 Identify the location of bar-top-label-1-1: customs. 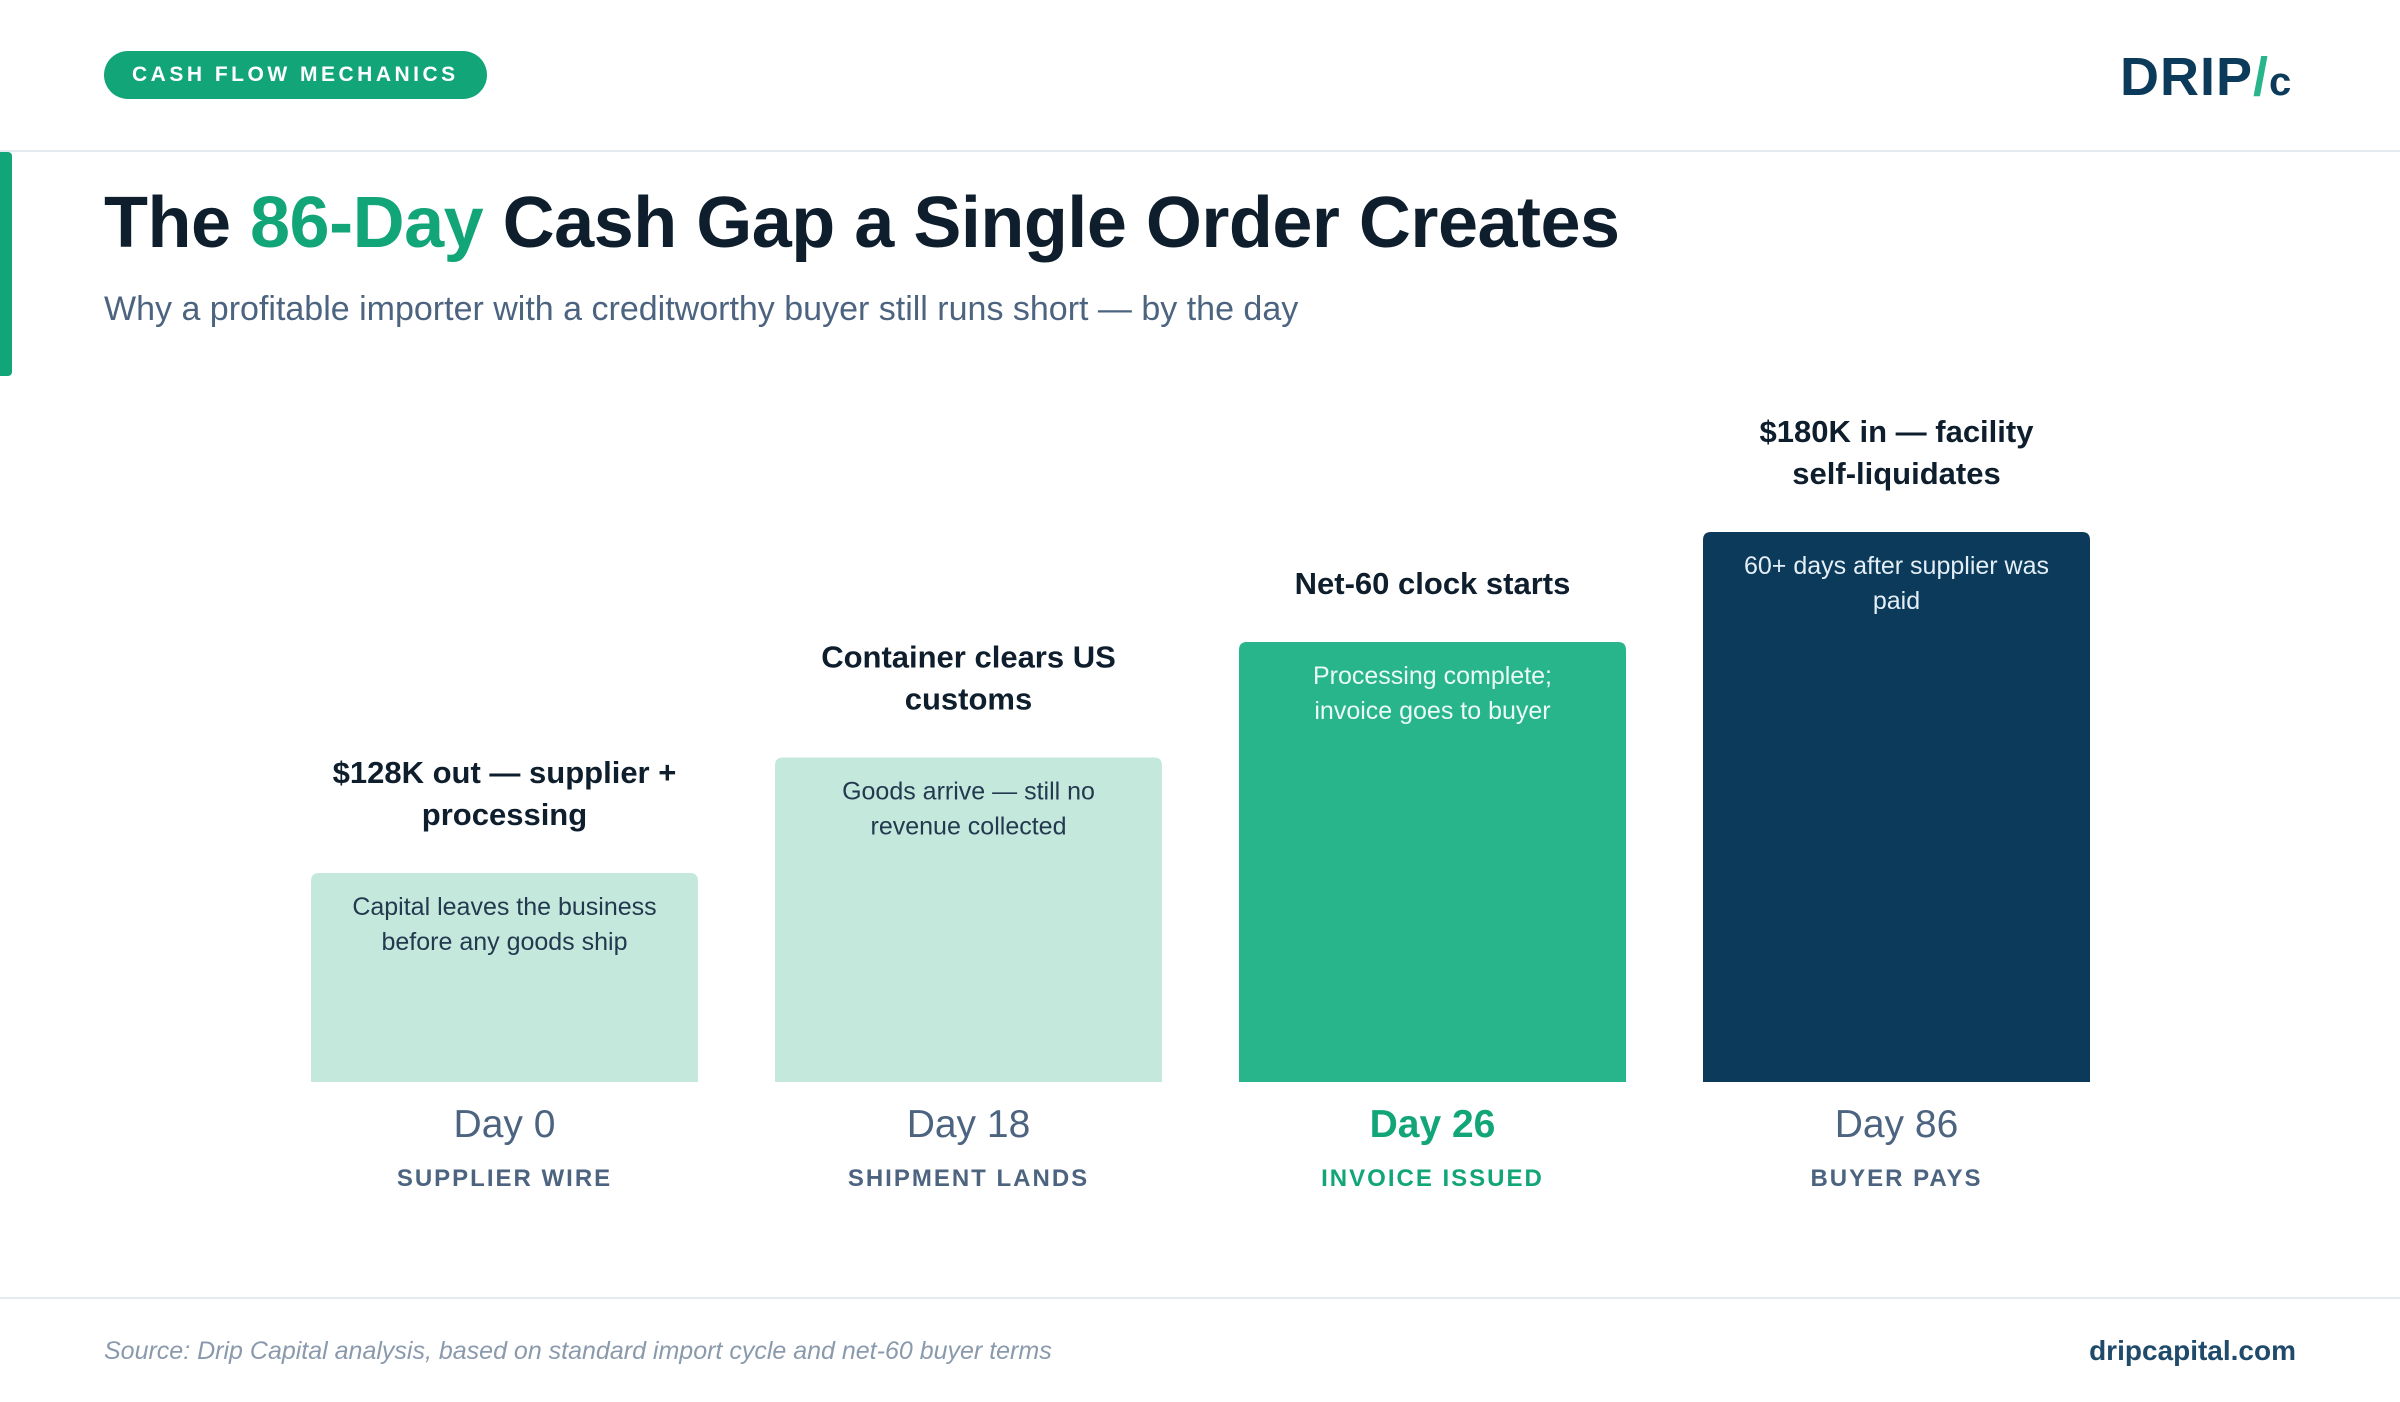
(968, 699).